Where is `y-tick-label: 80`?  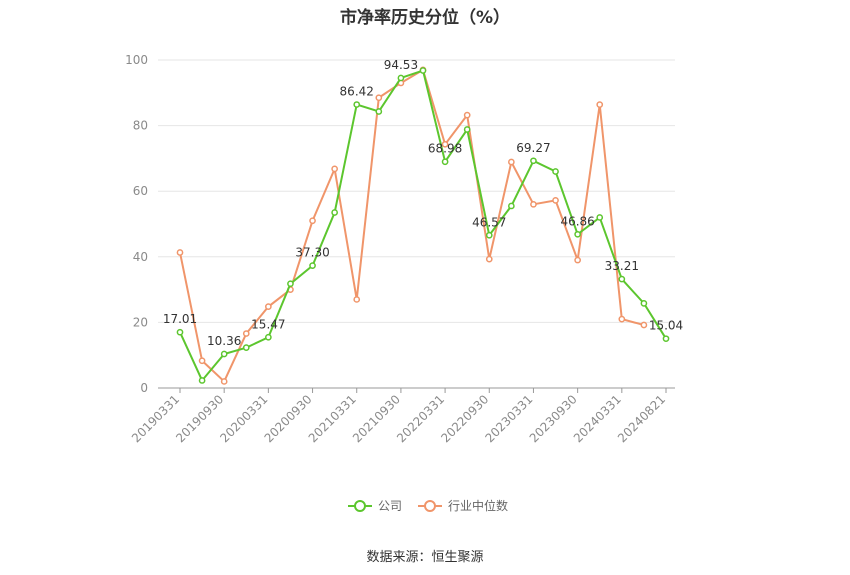 y-tick-label: 80 is located at coordinates (140, 126).